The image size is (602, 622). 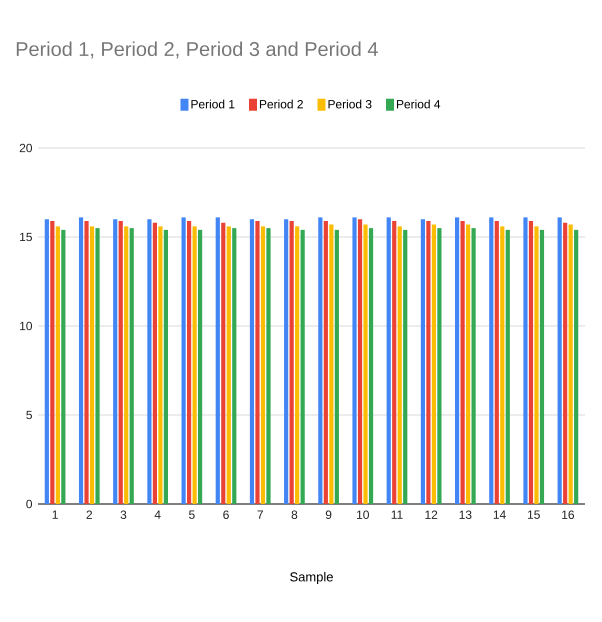 I want to click on x-tick-label: 10, so click(x=363, y=514).